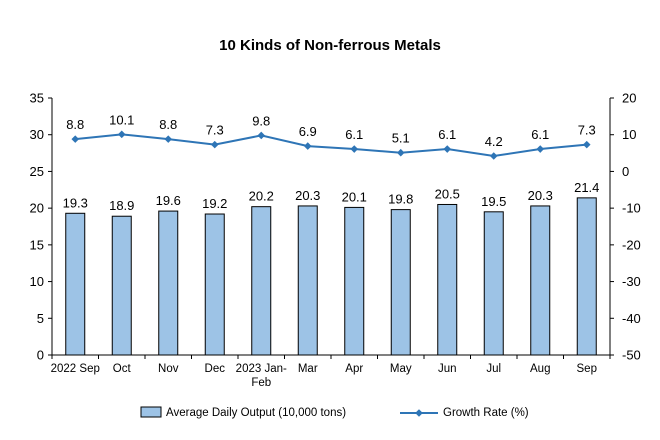 This screenshot has width=660, height=440. Describe the element at coordinates (75, 202) in the screenshot. I see `bar-data-label: 19.3` at that location.